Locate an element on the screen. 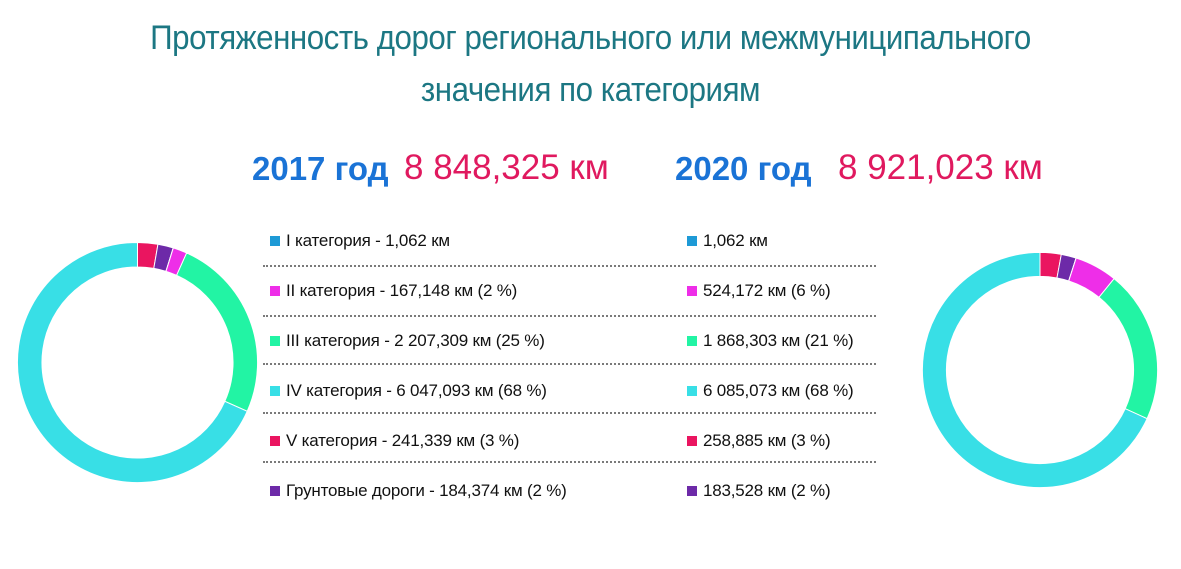  legend-item: 183,528 км (2 %) is located at coordinates (770, 503).